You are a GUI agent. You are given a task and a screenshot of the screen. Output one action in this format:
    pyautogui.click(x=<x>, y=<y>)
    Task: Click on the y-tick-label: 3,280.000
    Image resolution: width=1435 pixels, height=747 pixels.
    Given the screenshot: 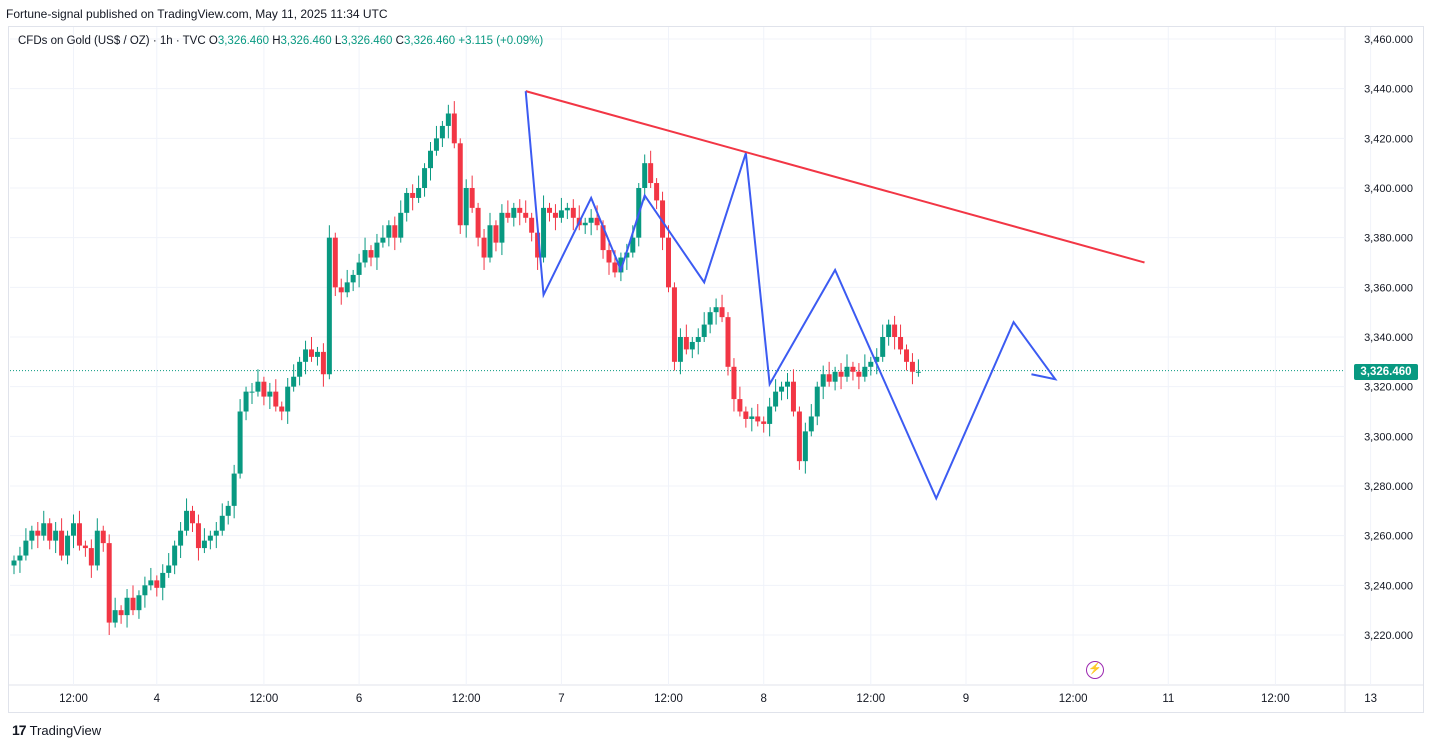 What is the action you would take?
    pyautogui.click(x=1388, y=487)
    